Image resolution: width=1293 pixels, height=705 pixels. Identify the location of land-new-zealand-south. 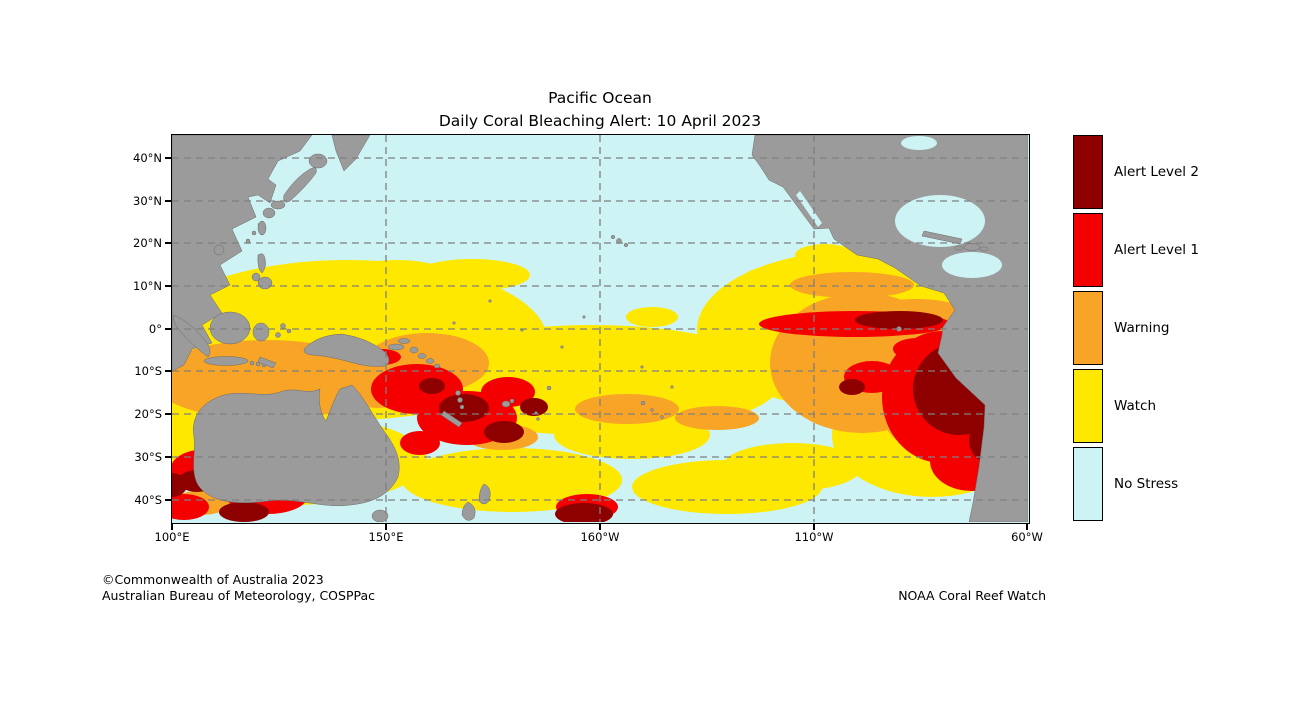
(468, 511).